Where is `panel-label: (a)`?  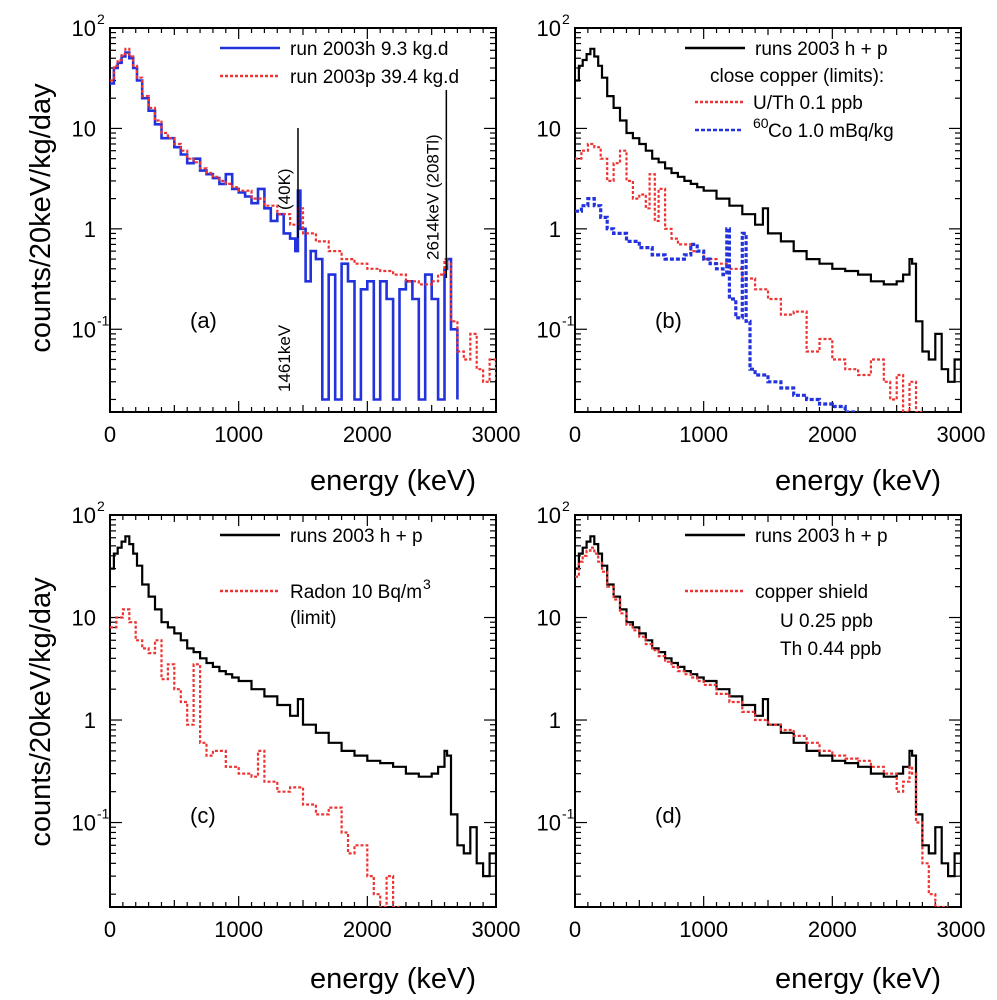
panel-label: (a) is located at coordinates (203, 320).